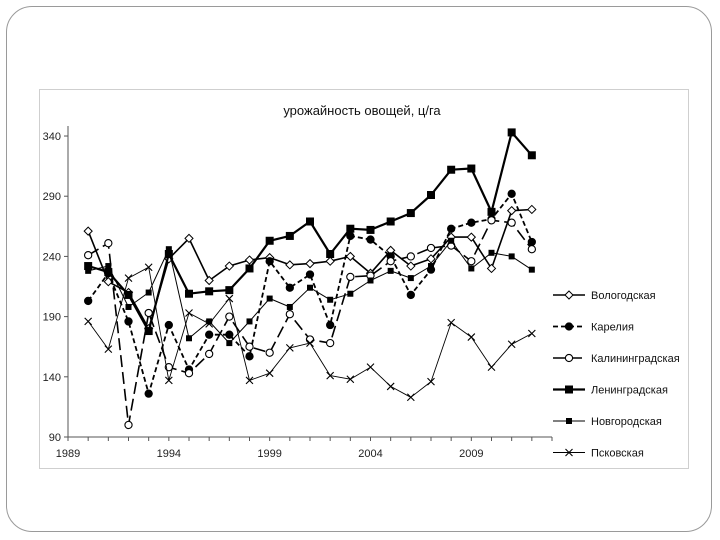 The image size is (720, 540). I want to click on y-tick-label: 240, so click(52, 257).